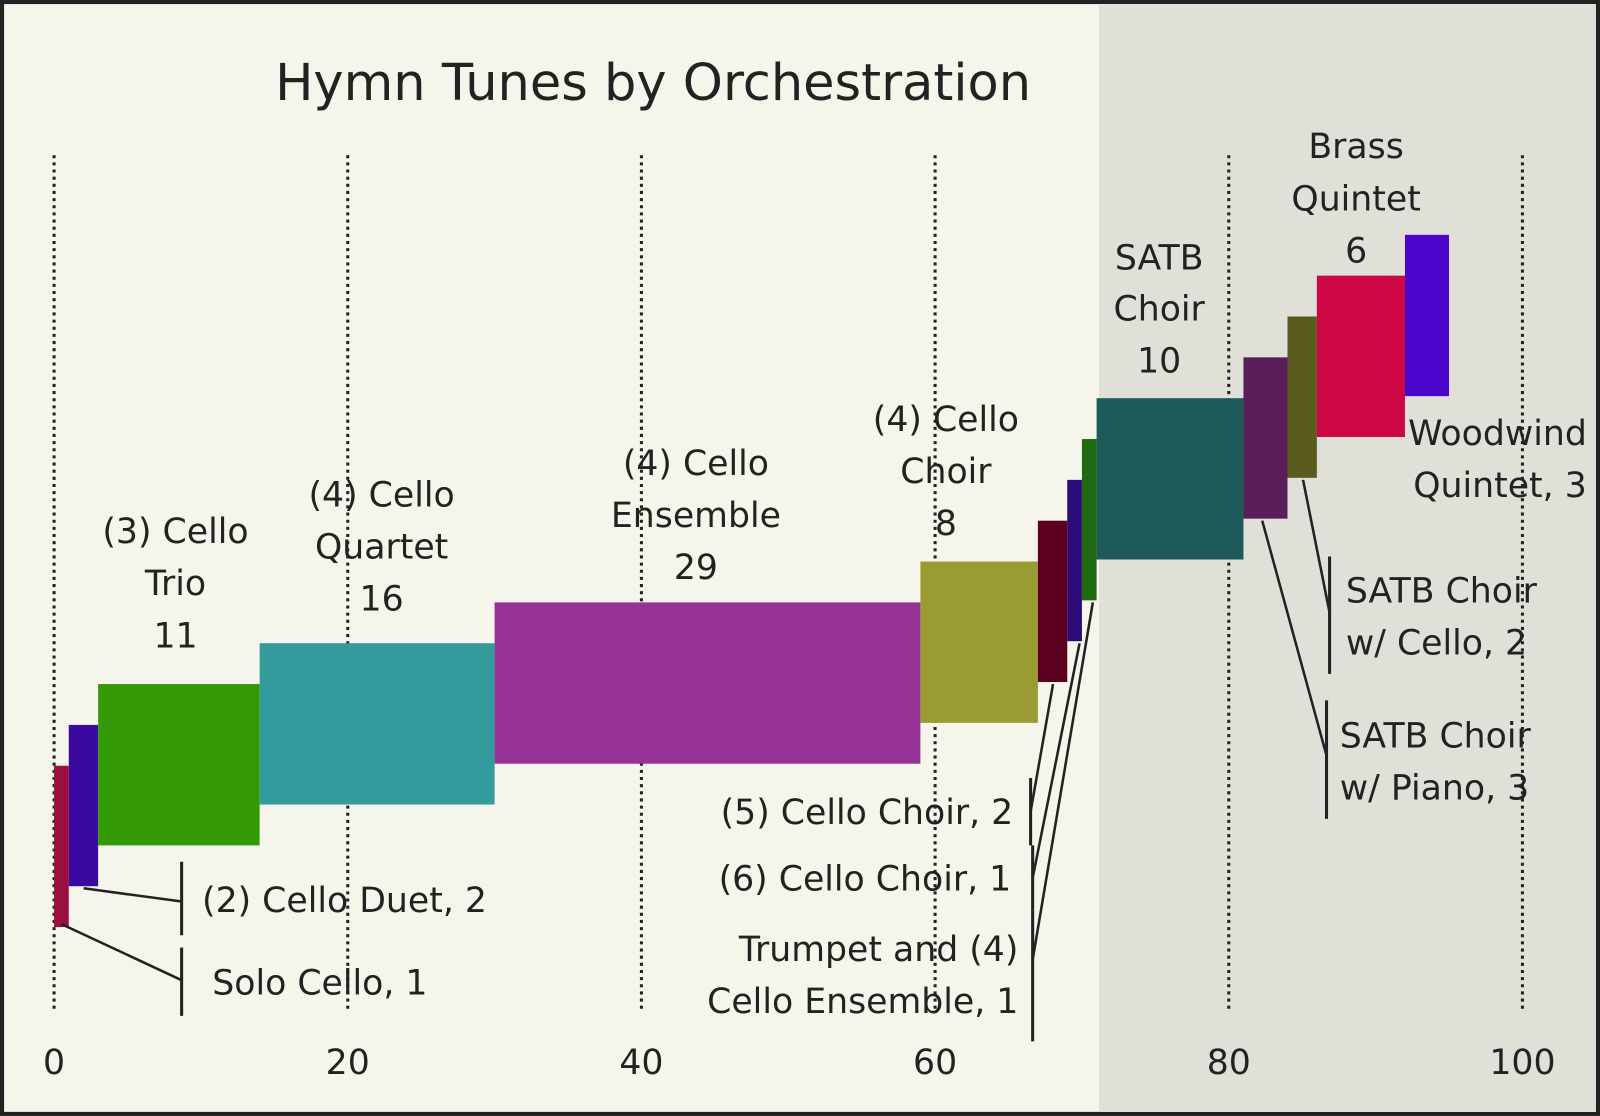  Describe the element at coordinates (1522, 1063) in the screenshot. I see `x-tick-label: 100` at that location.